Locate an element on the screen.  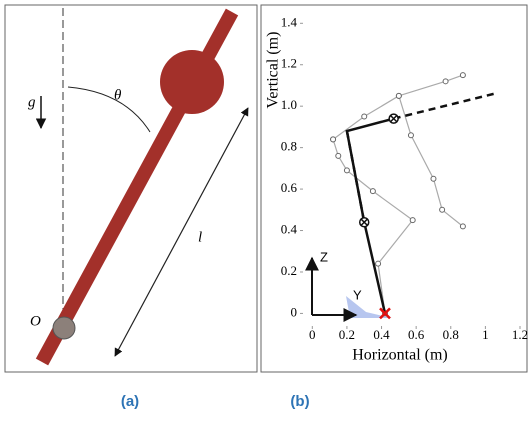
y-axis-title: Vertical (m) is located at coordinates (273, 70).